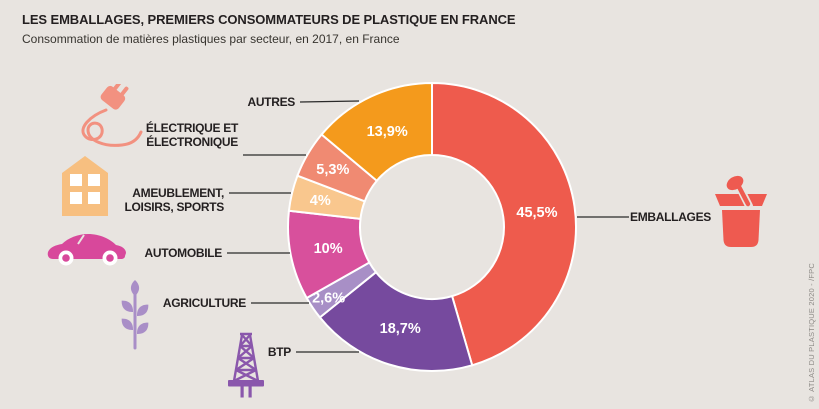  What do you see at coordinates (400, 329) in the screenshot?
I see `pie-value-label: 18,7%` at bounding box center [400, 329].